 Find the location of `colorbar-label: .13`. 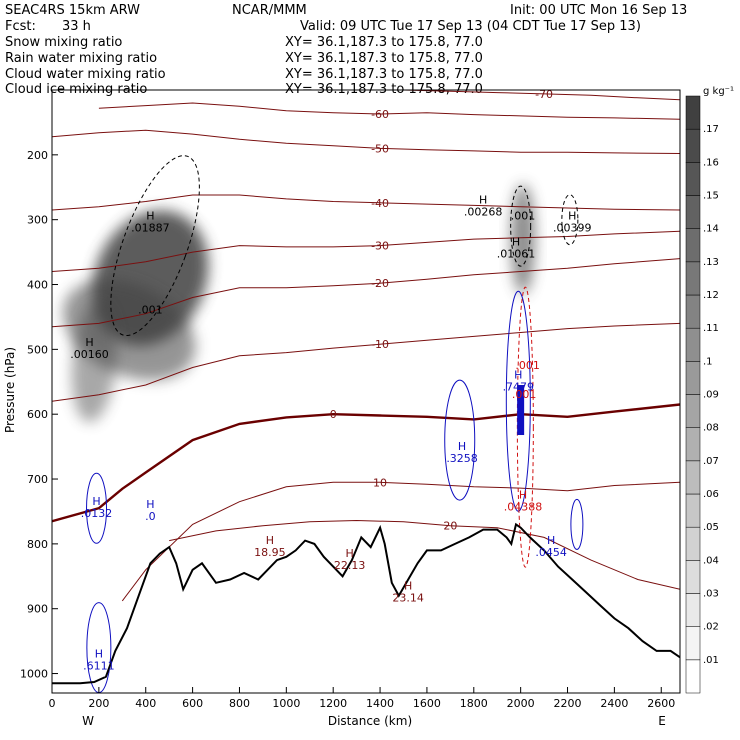

colorbar-label: .13 is located at coordinates (711, 262).